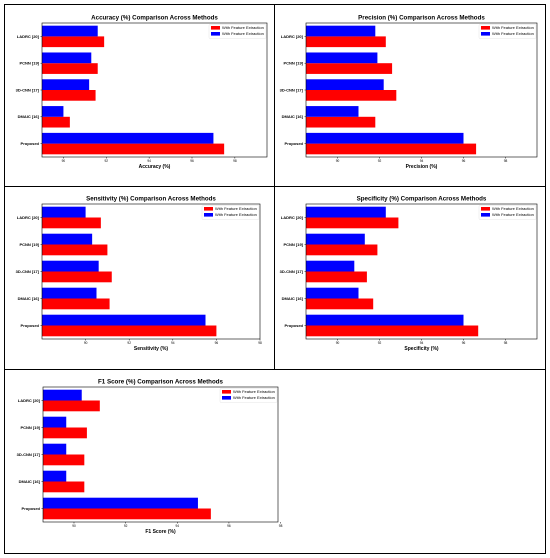 Image resolution: width=550 pixels, height=558 pixels. I want to click on precision-chart-title: Precision (%) Comparison Across Methods, so click(421, 18).